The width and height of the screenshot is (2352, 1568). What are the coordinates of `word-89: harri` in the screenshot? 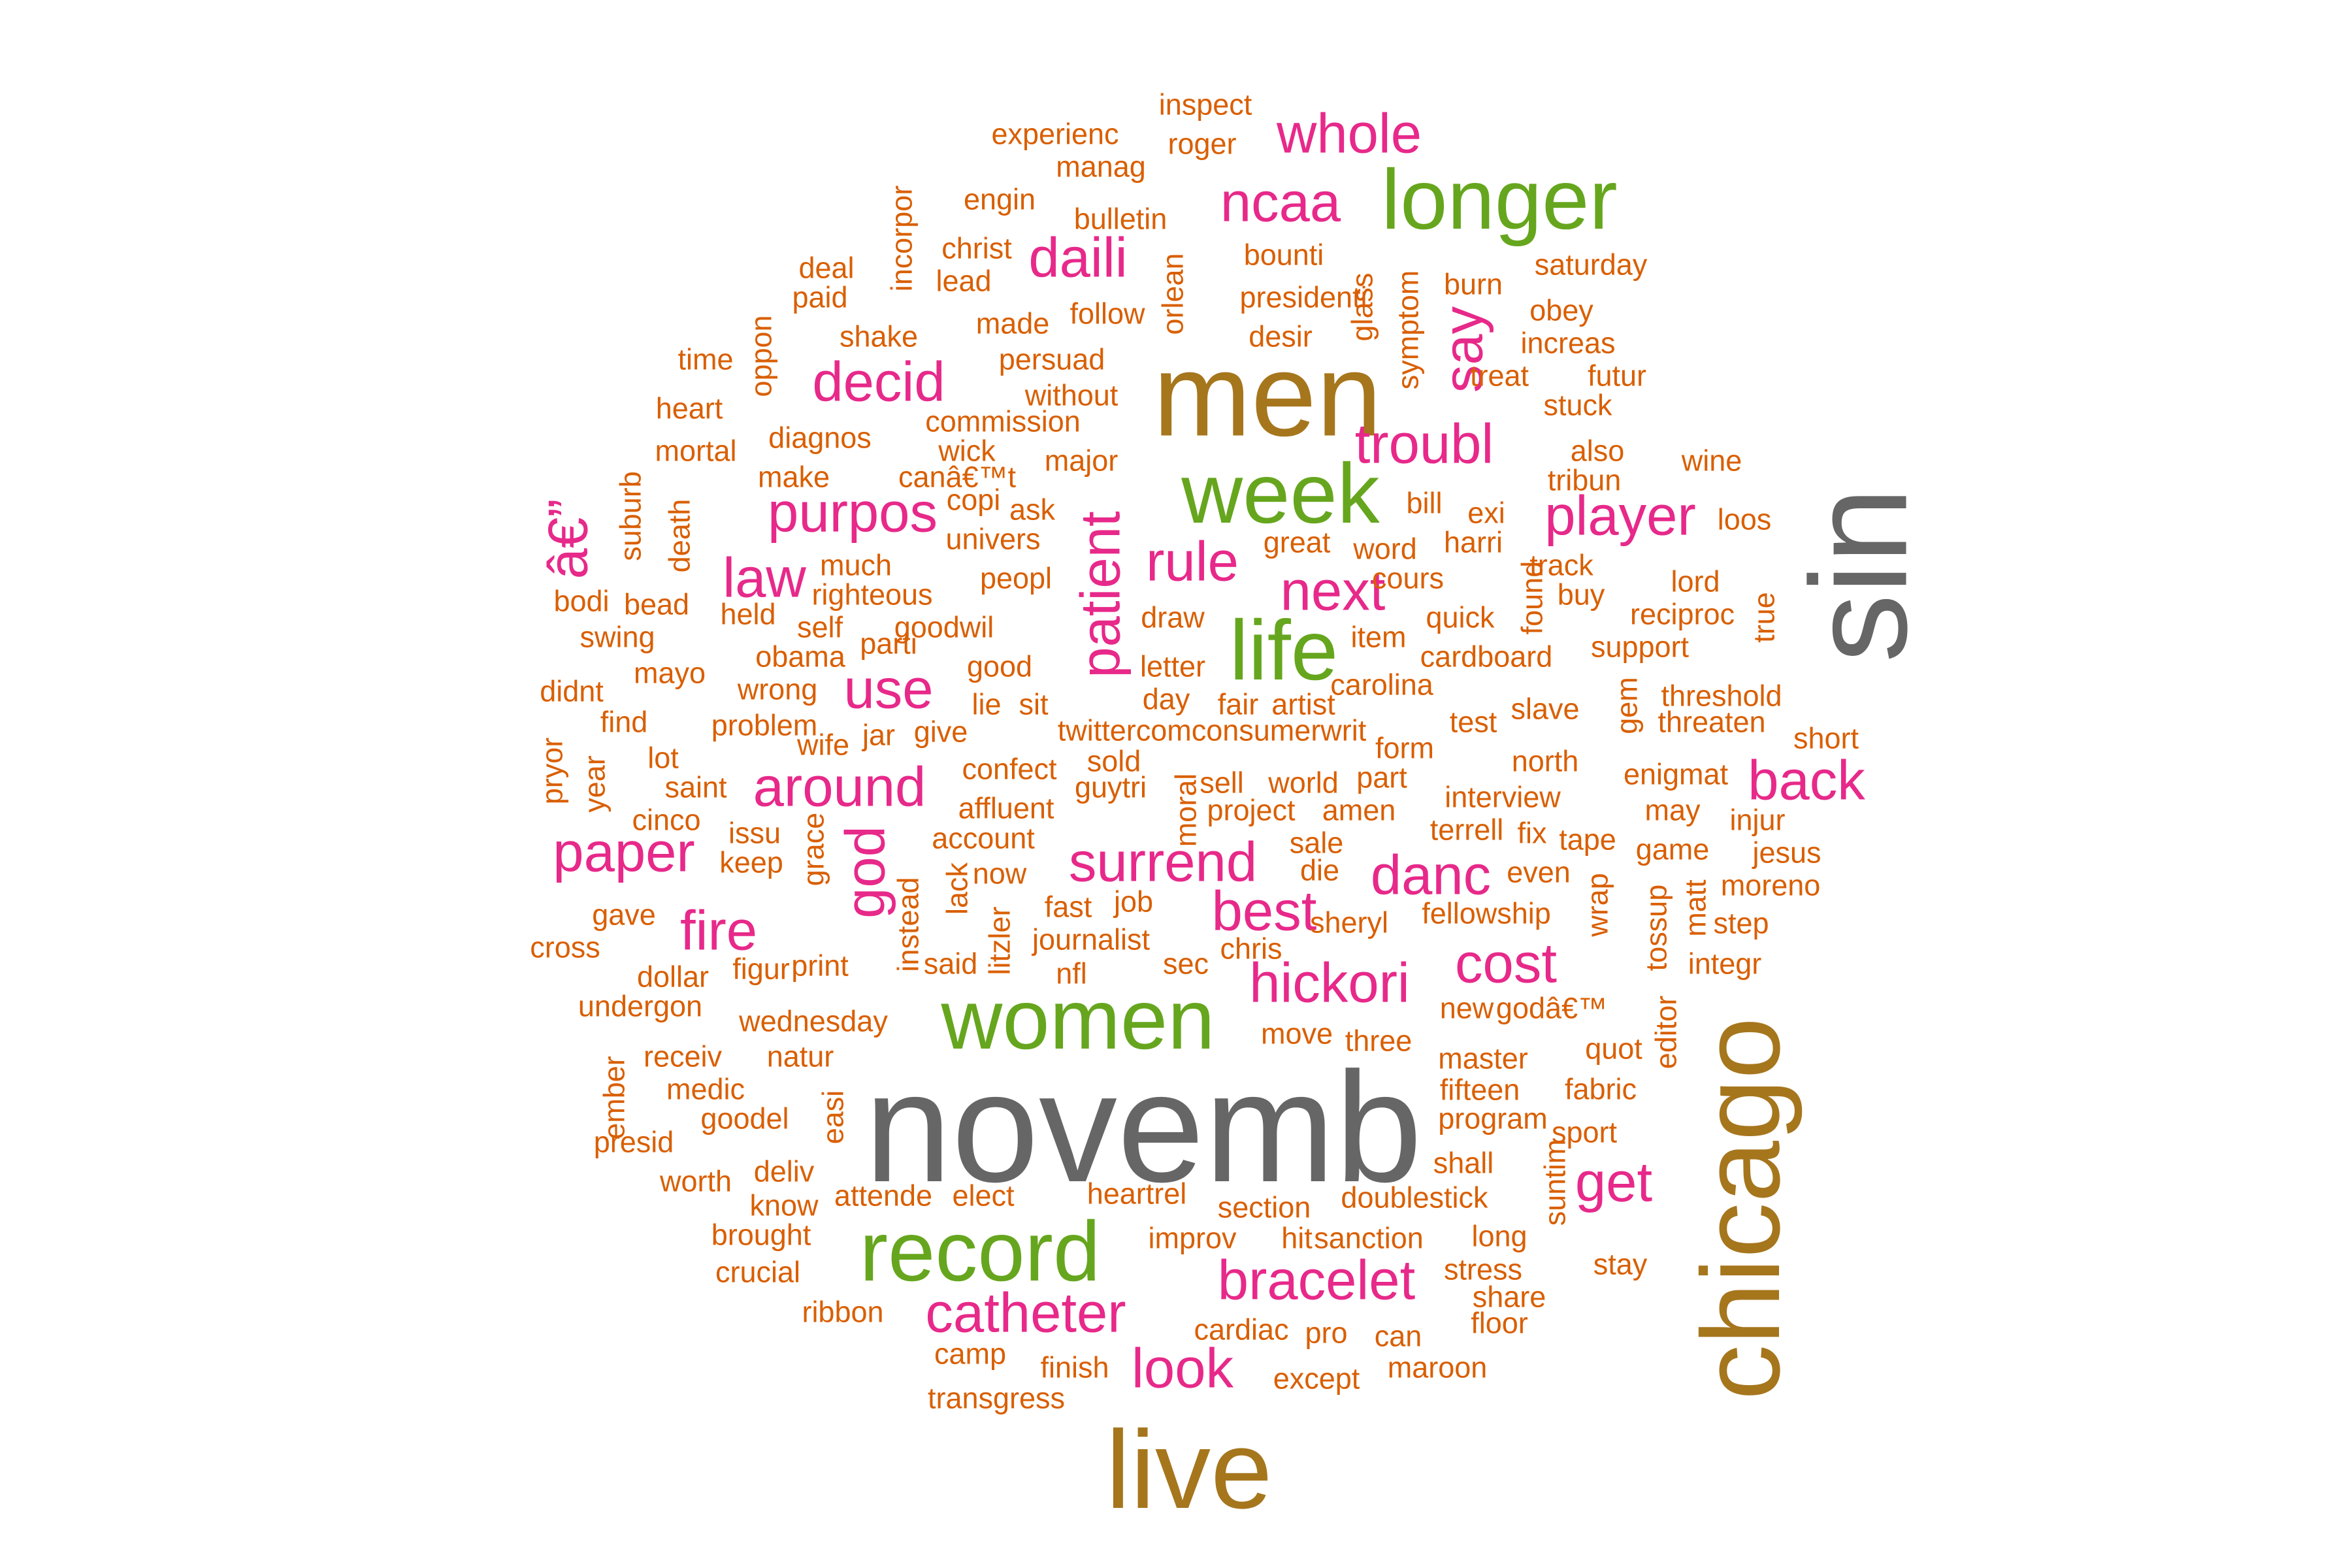 It's located at (1473, 542).